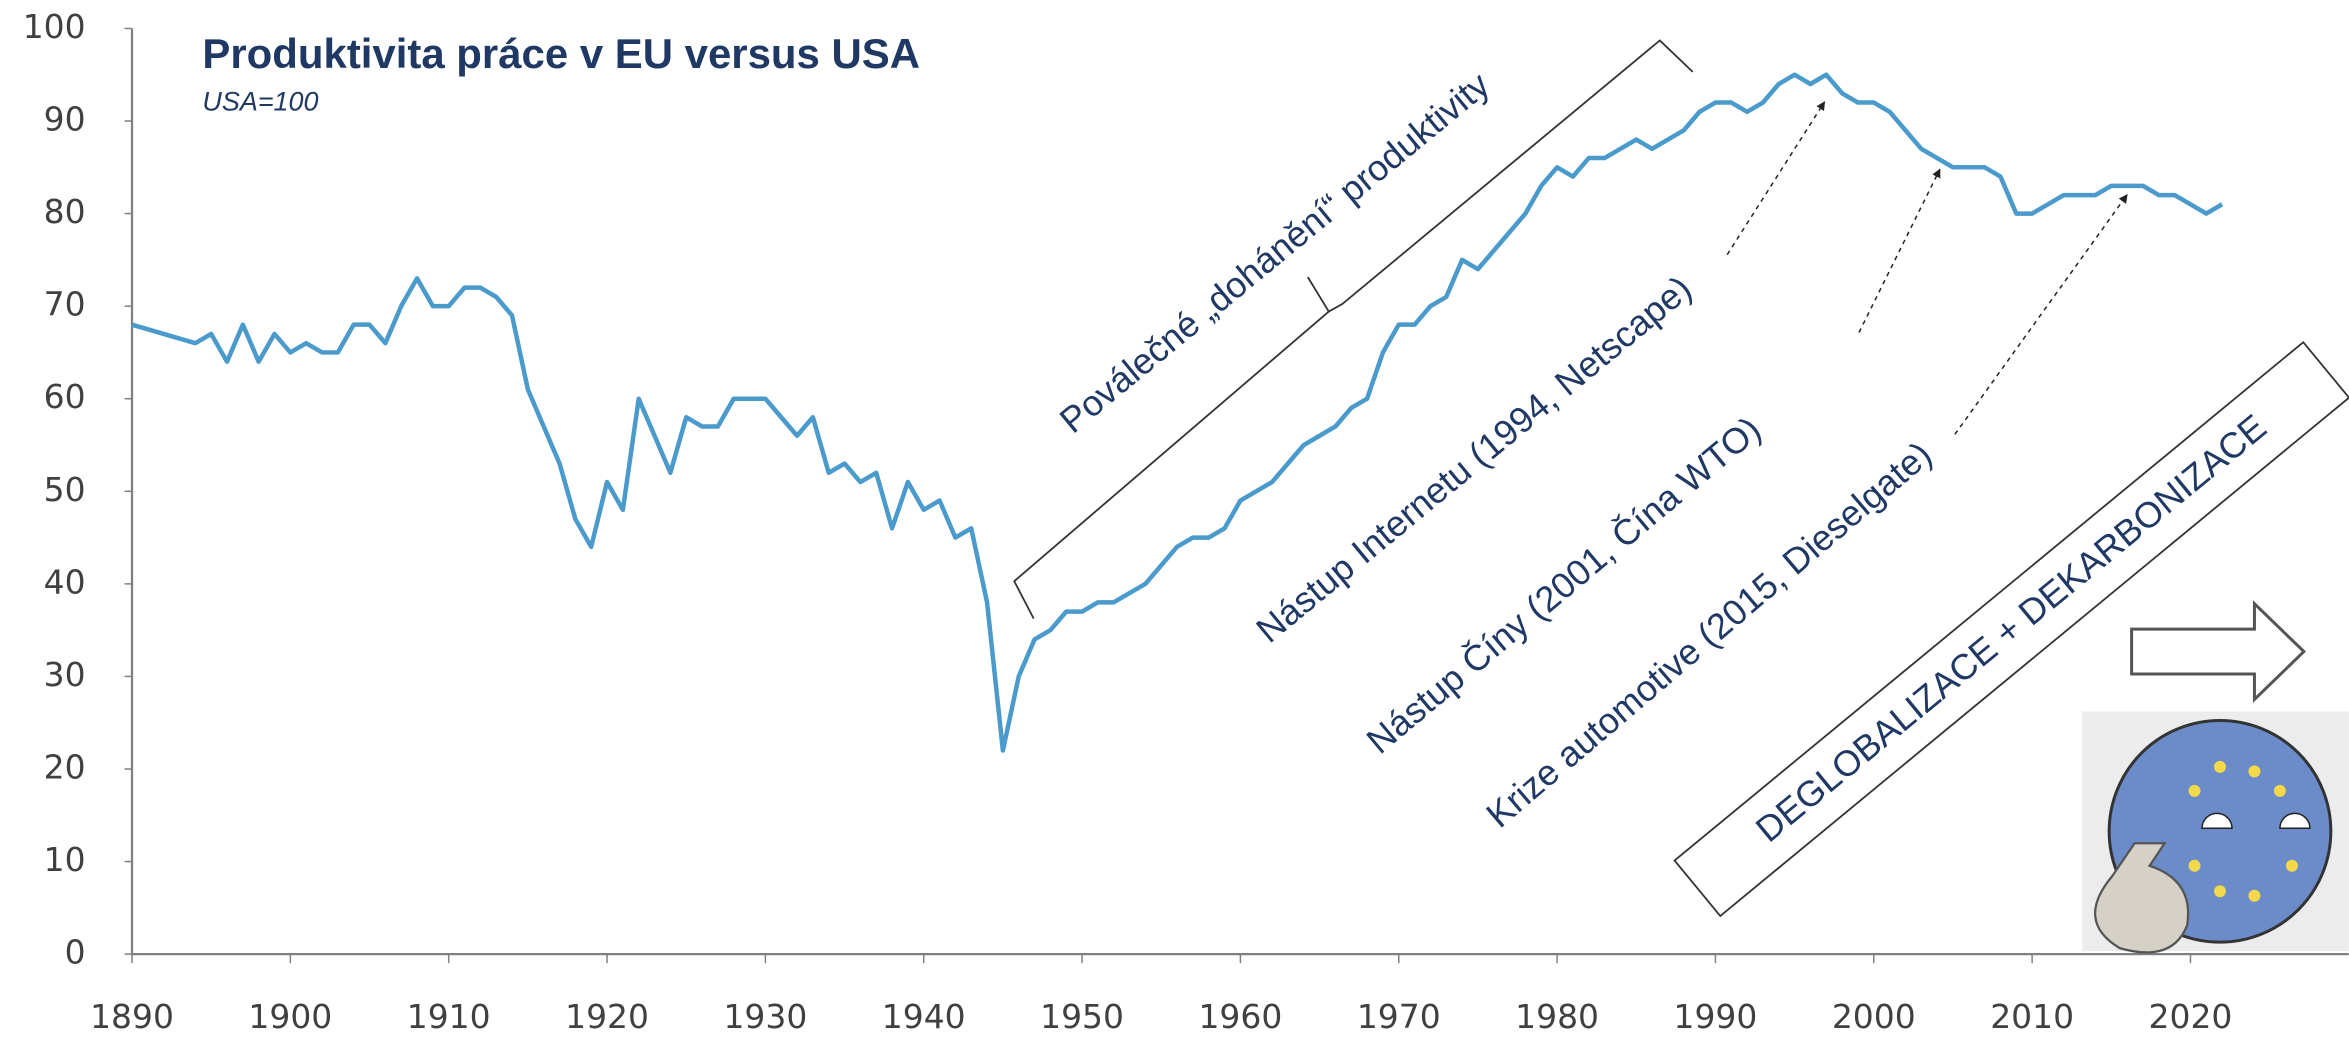 The width and height of the screenshot is (2349, 1038). What do you see at coordinates (65, 489) in the screenshot?
I see `y-tick-label: 50` at bounding box center [65, 489].